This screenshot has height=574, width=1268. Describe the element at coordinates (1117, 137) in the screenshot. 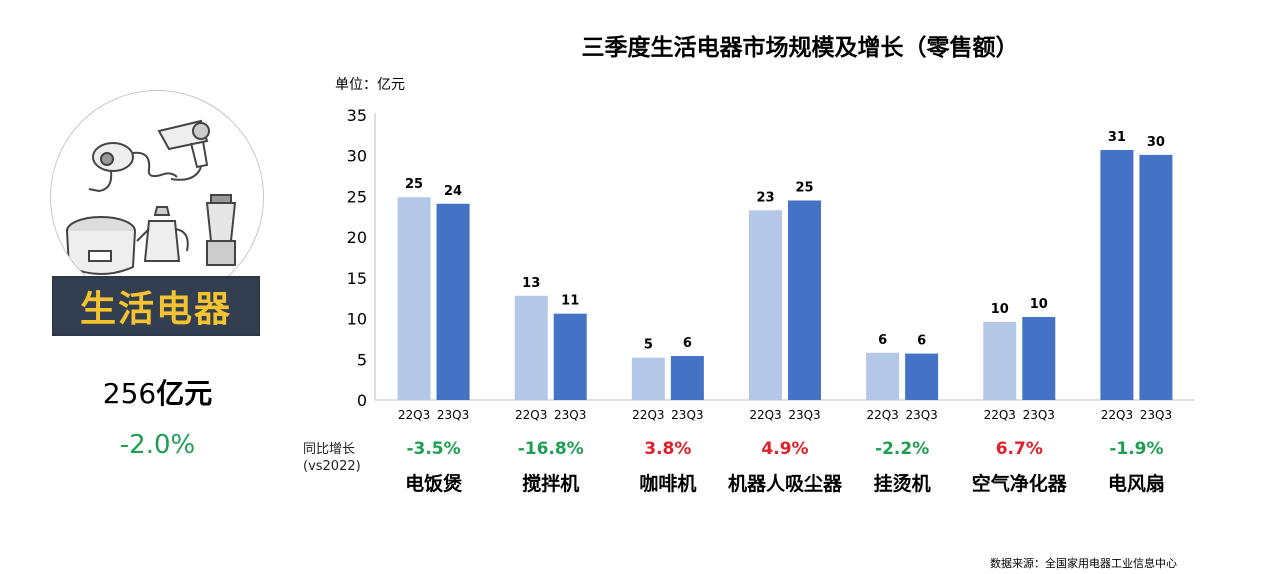

I see `data-label: 31` at that location.